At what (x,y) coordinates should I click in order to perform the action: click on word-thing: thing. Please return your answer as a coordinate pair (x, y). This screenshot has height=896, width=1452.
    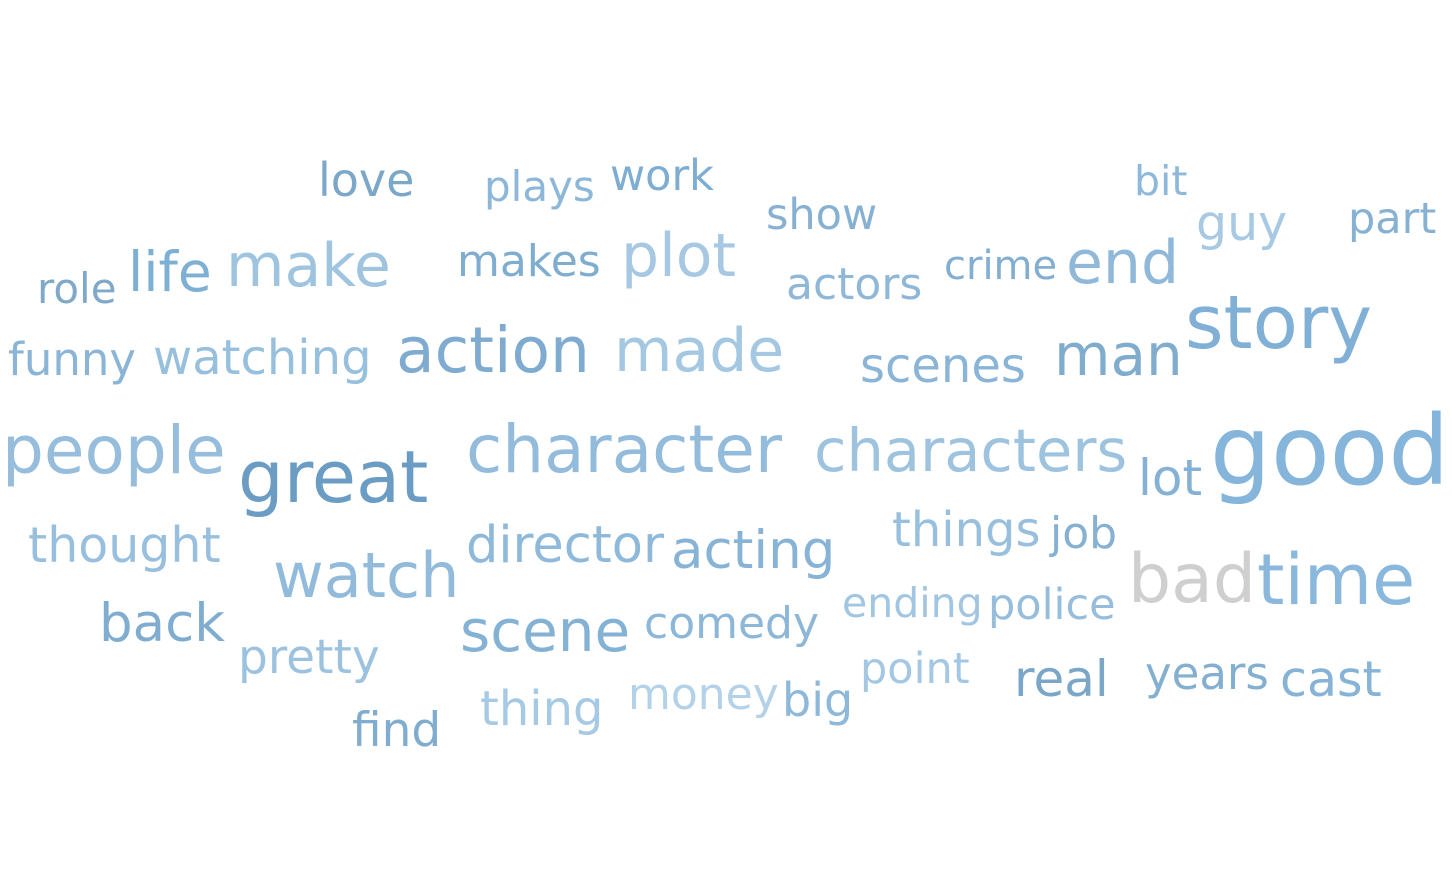
    Looking at the image, I should click on (542, 709).